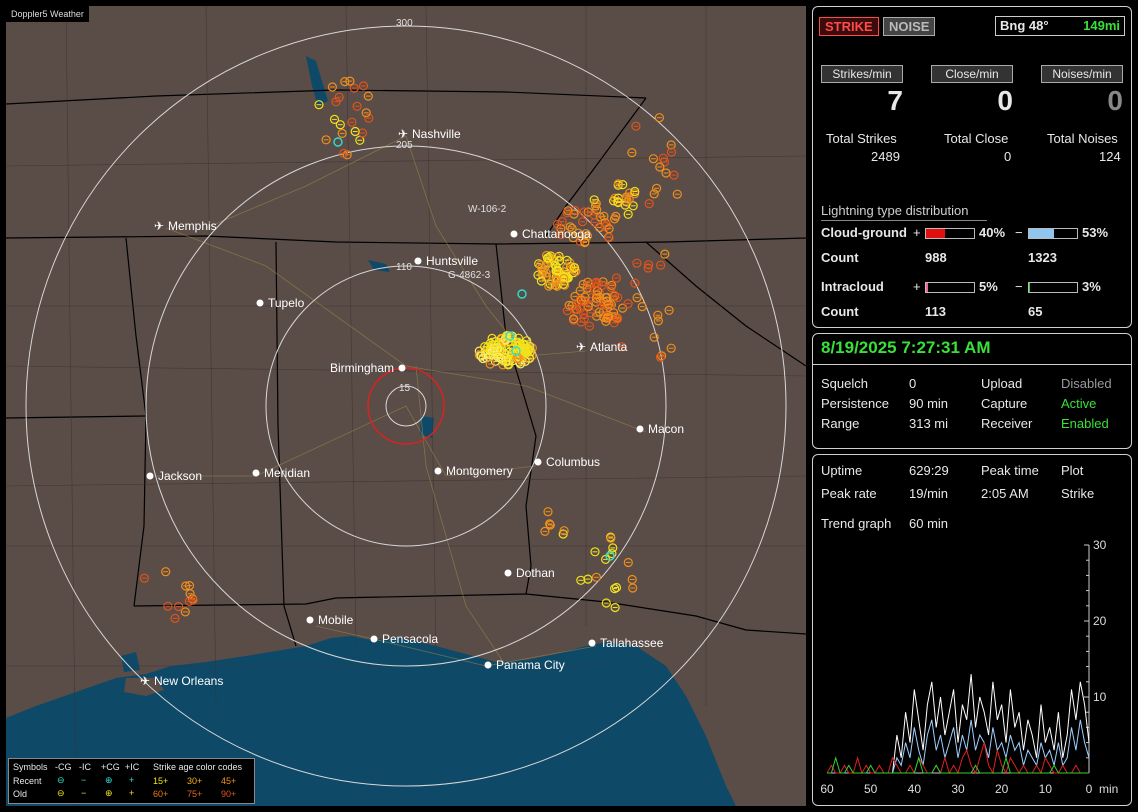 Image resolution: width=1138 pixels, height=812 pixels. Describe the element at coordinates (581, 347) in the screenshot. I see `airport-icon: ✈` at that location.